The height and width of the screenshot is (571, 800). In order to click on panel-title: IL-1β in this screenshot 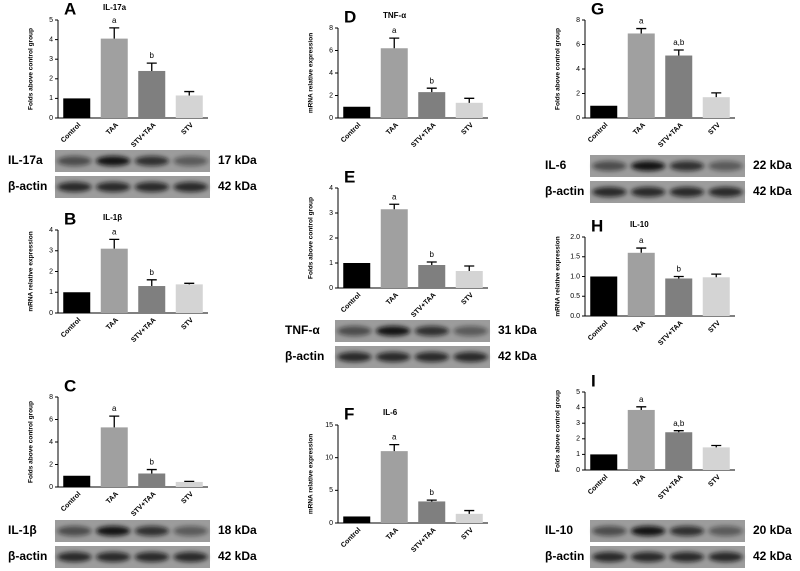, I will do `click(112, 217)`.